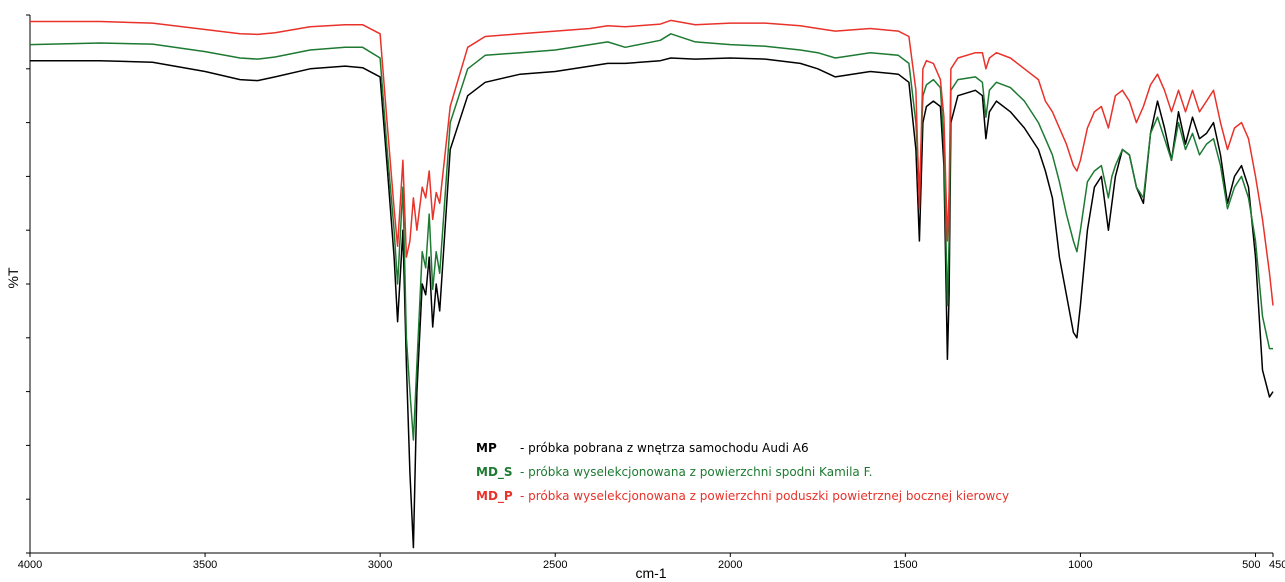 Image resolution: width=1285 pixels, height=582 pixels. Describe the element at coordinates (486, 448) in the screenshot. I see `legend-key-mp: MP` at that location.